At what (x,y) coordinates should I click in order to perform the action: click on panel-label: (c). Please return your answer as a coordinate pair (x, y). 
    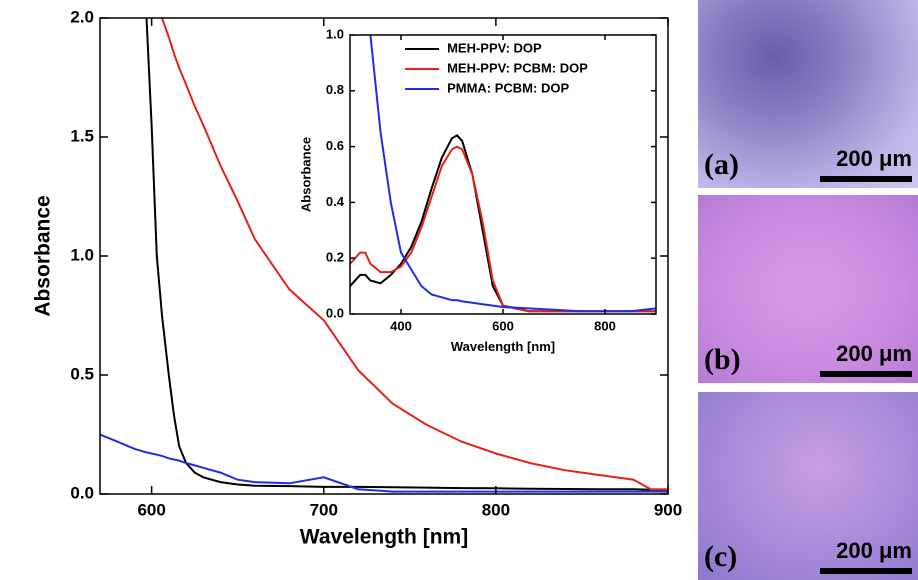
    Looking at the image, I should click on (721, 556).